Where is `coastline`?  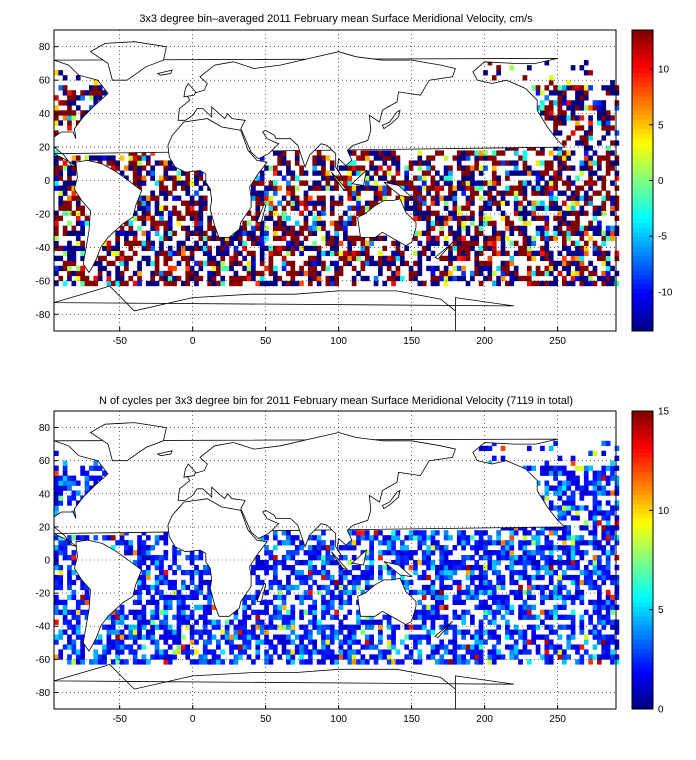 coastline is located at coordinates (128, 442).